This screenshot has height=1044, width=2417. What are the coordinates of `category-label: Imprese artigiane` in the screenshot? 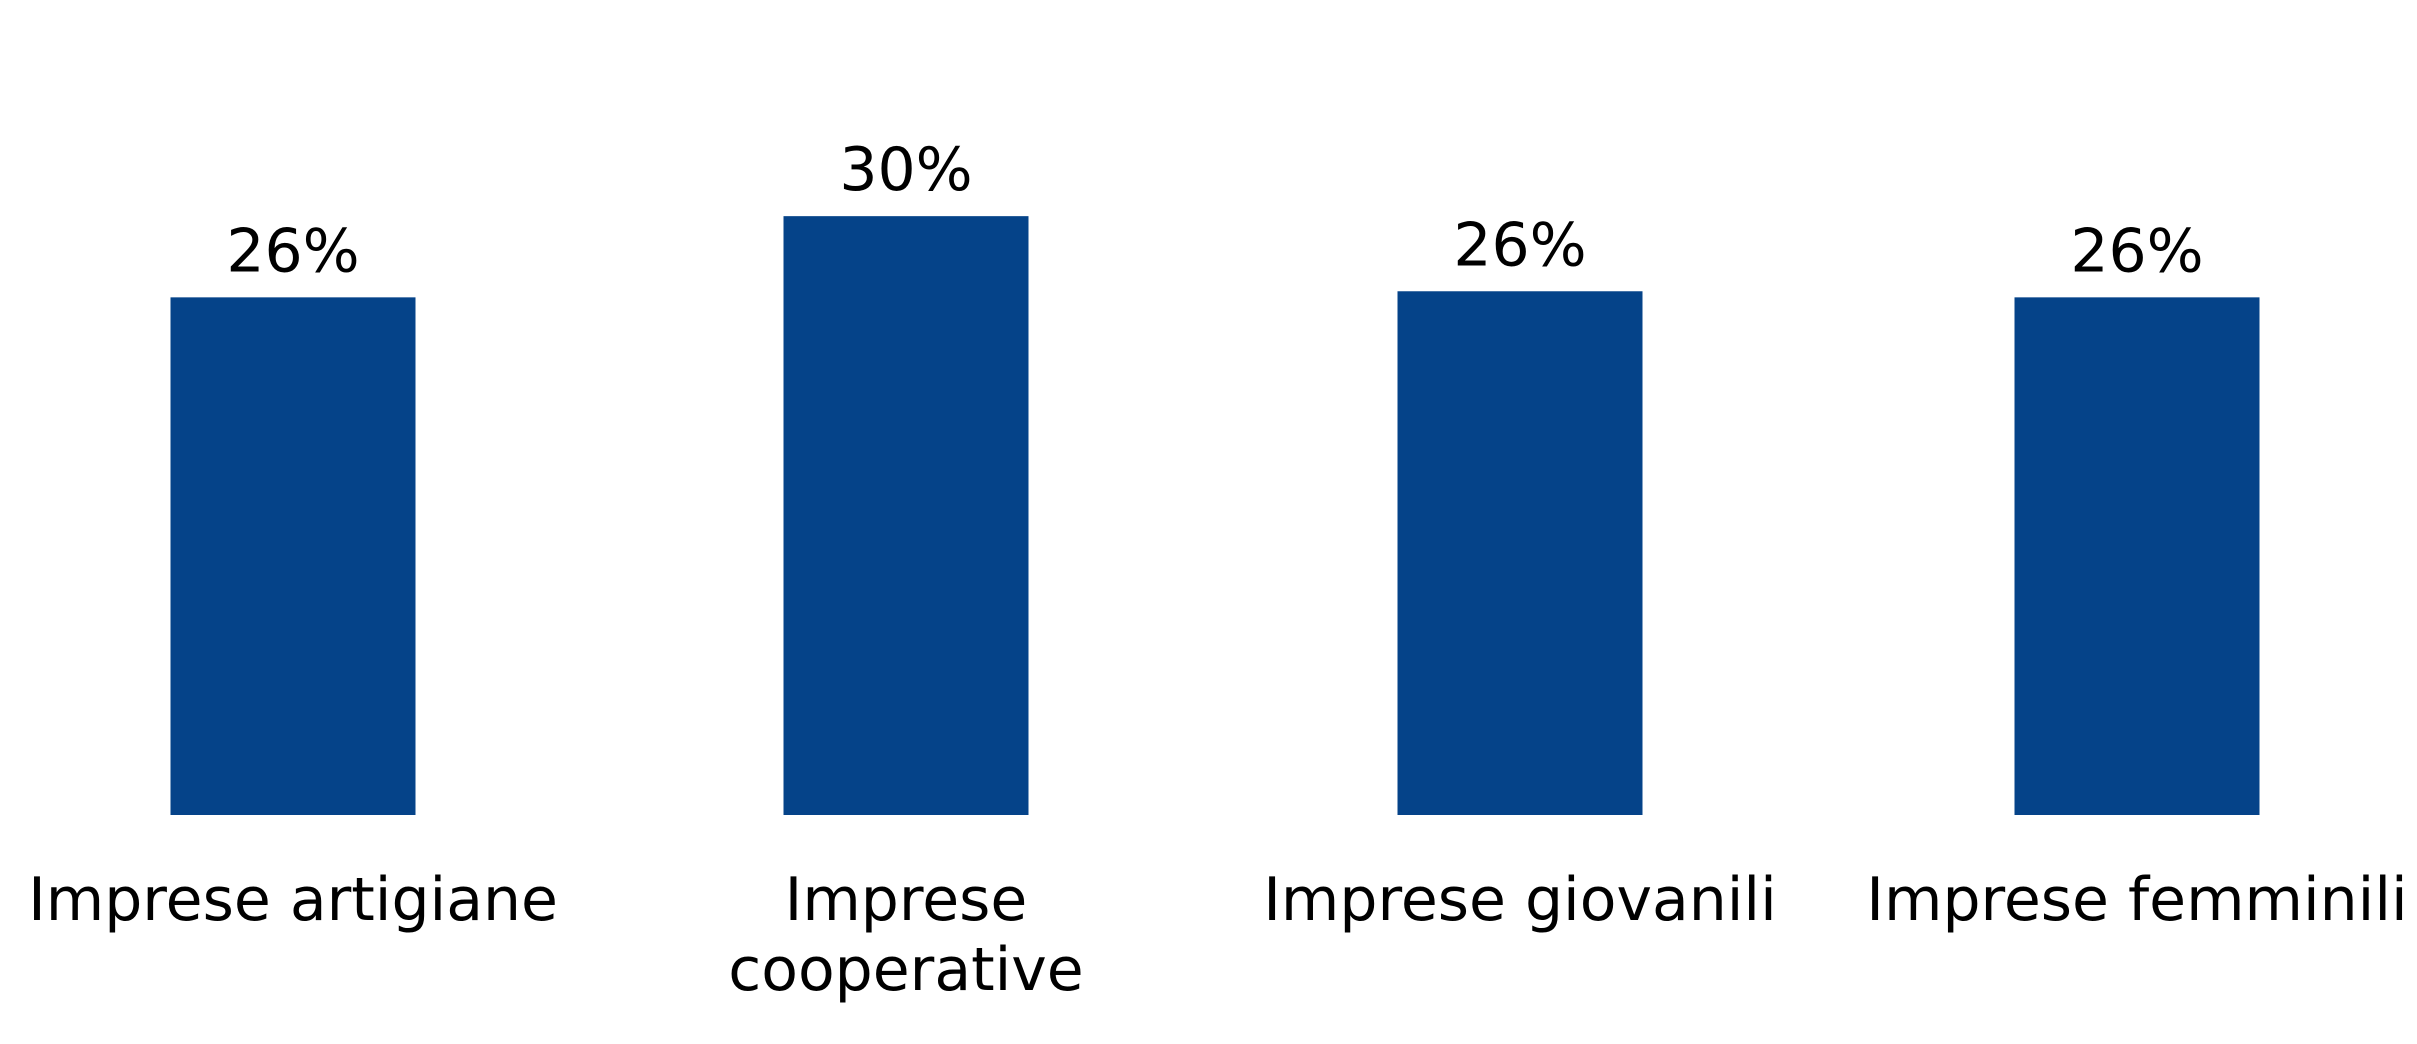 It's located at (293, 900).